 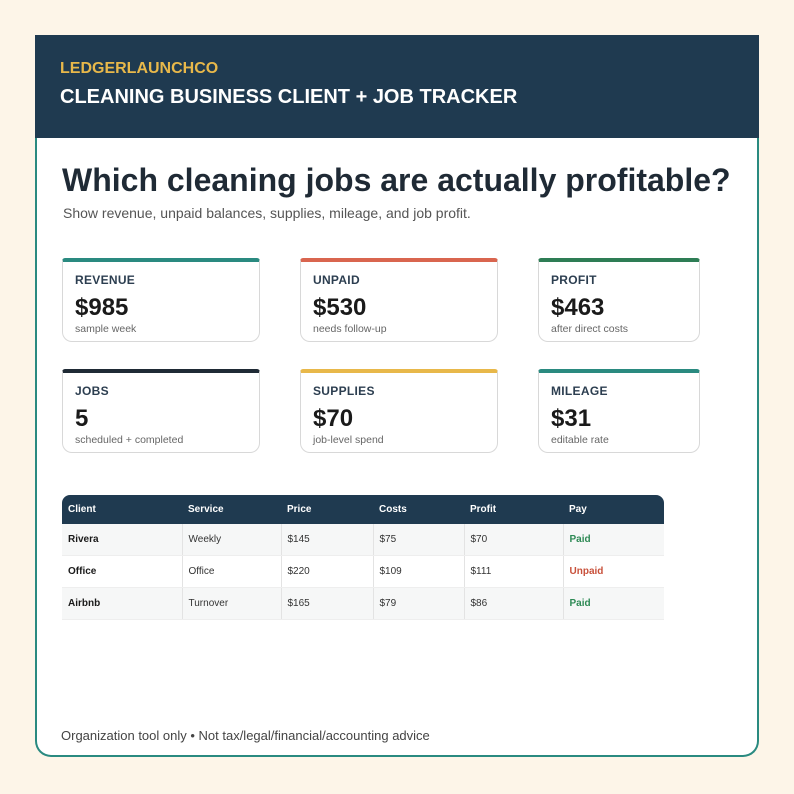 What do you see at coordinates (613, 571) in the screenshot?
I see `table-cell: Unpaid` at bounding box center [613, 571].